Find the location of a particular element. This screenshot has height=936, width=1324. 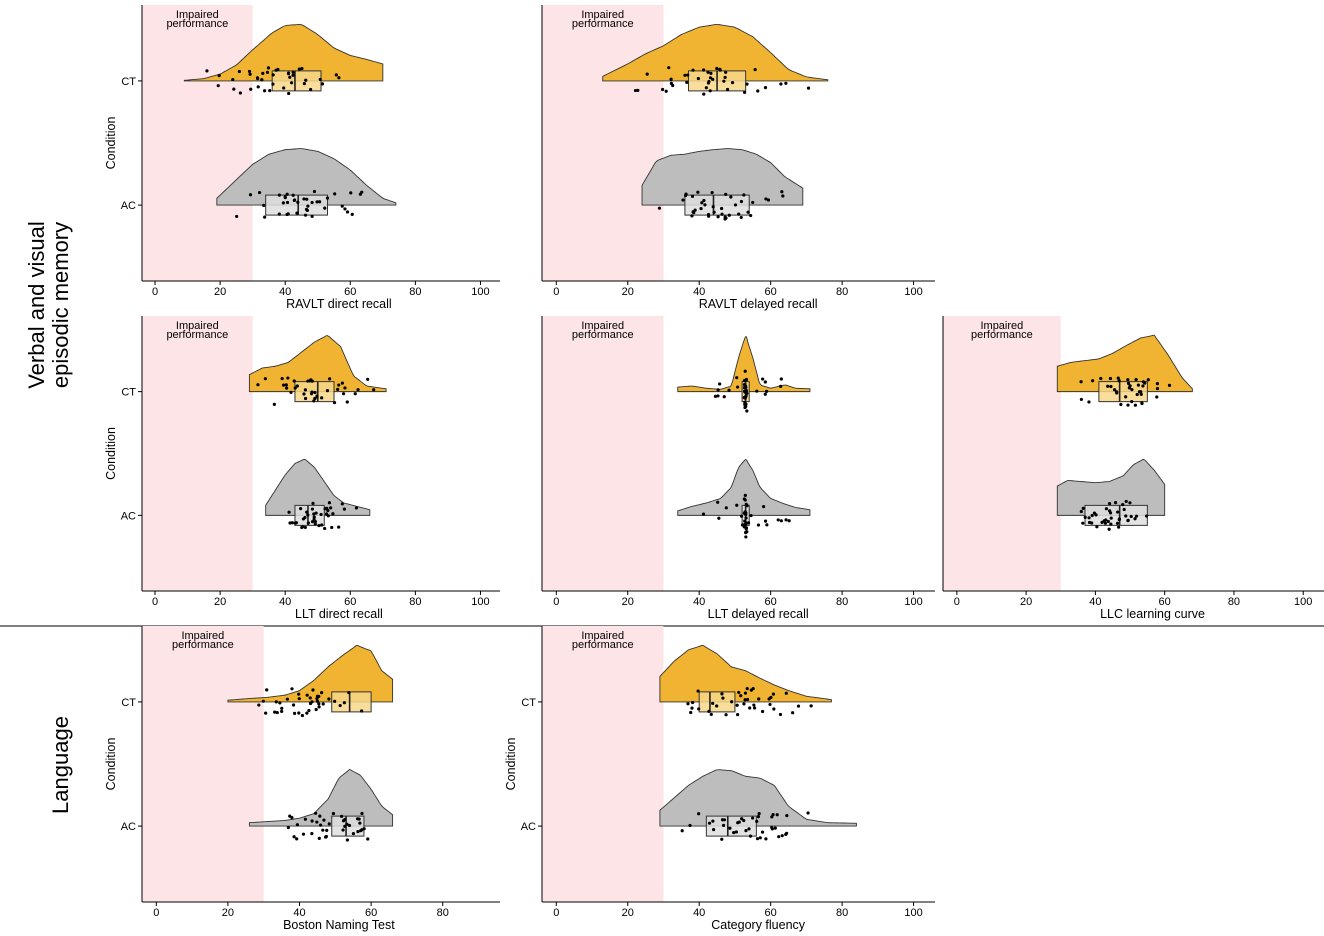

x-tick-label: 80 is located at coordinates (842, 913).